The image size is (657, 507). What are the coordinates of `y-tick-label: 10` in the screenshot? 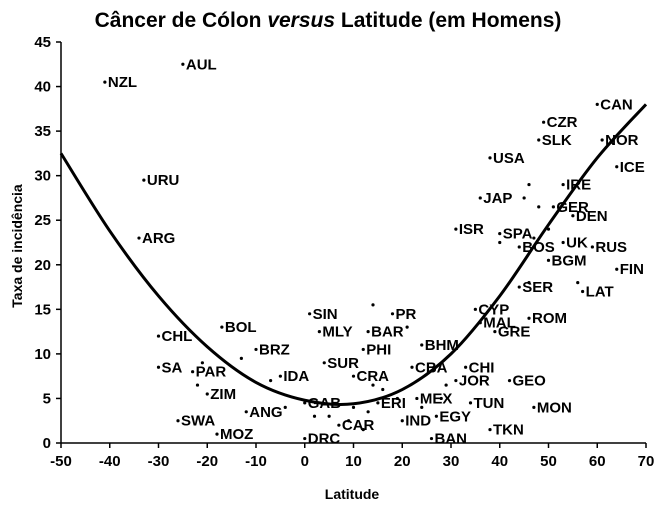 It's located at (42, 354).